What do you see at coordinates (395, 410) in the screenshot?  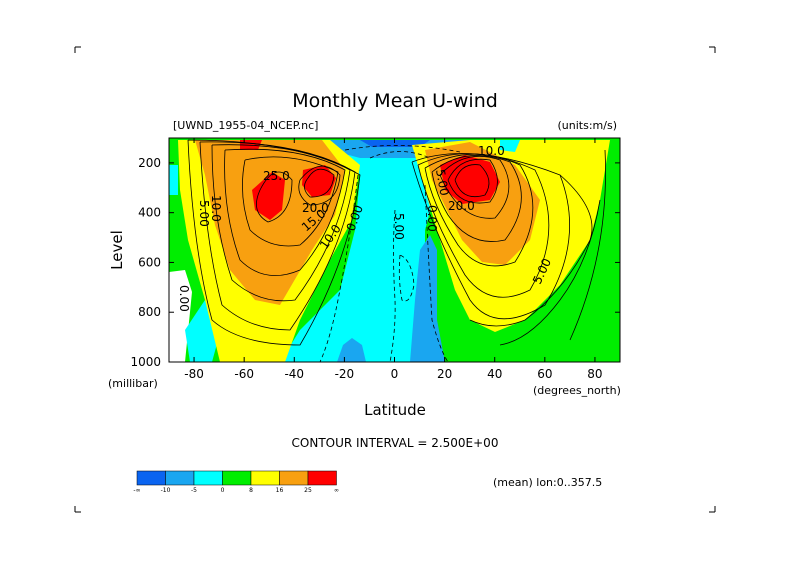 I see `x-axis-label: Latitude` at bounding box center [395, 410].